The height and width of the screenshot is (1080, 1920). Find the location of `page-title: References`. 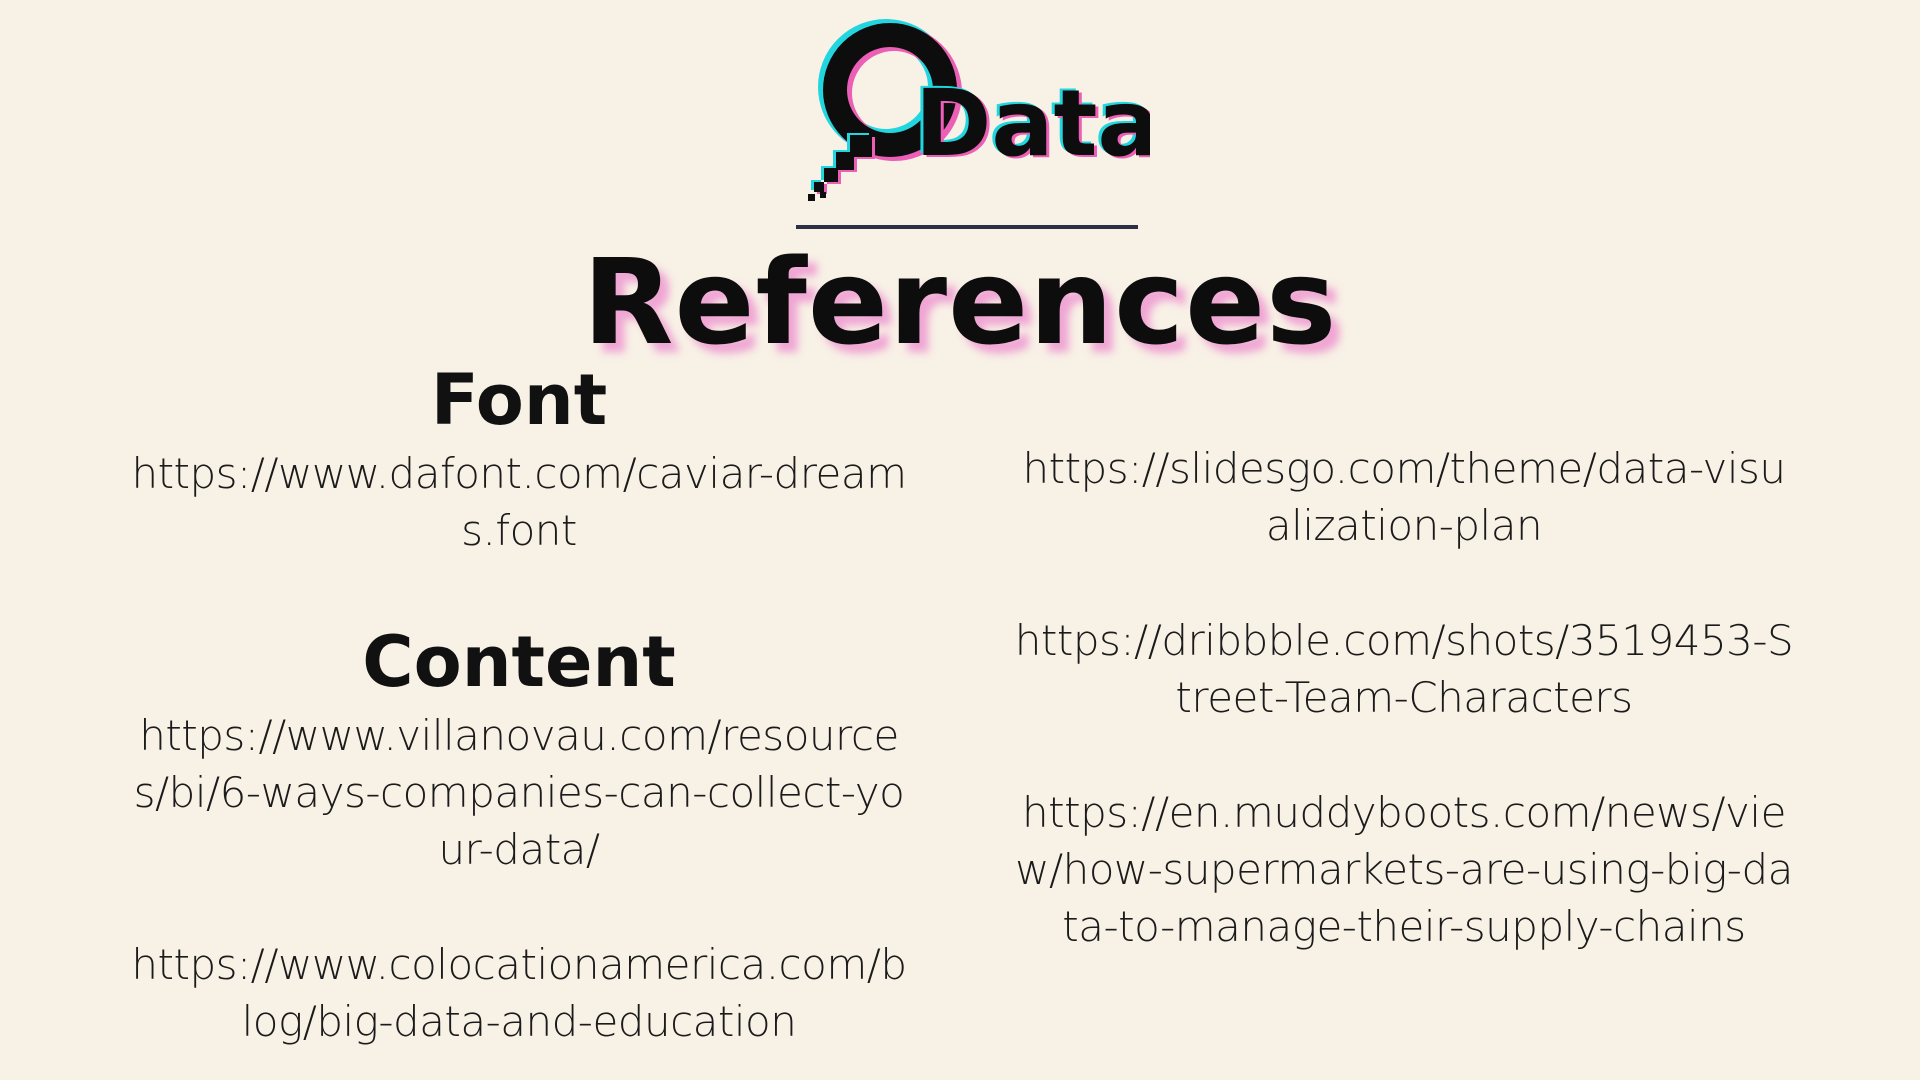

page-title: References is located at coordinates (960, 302).